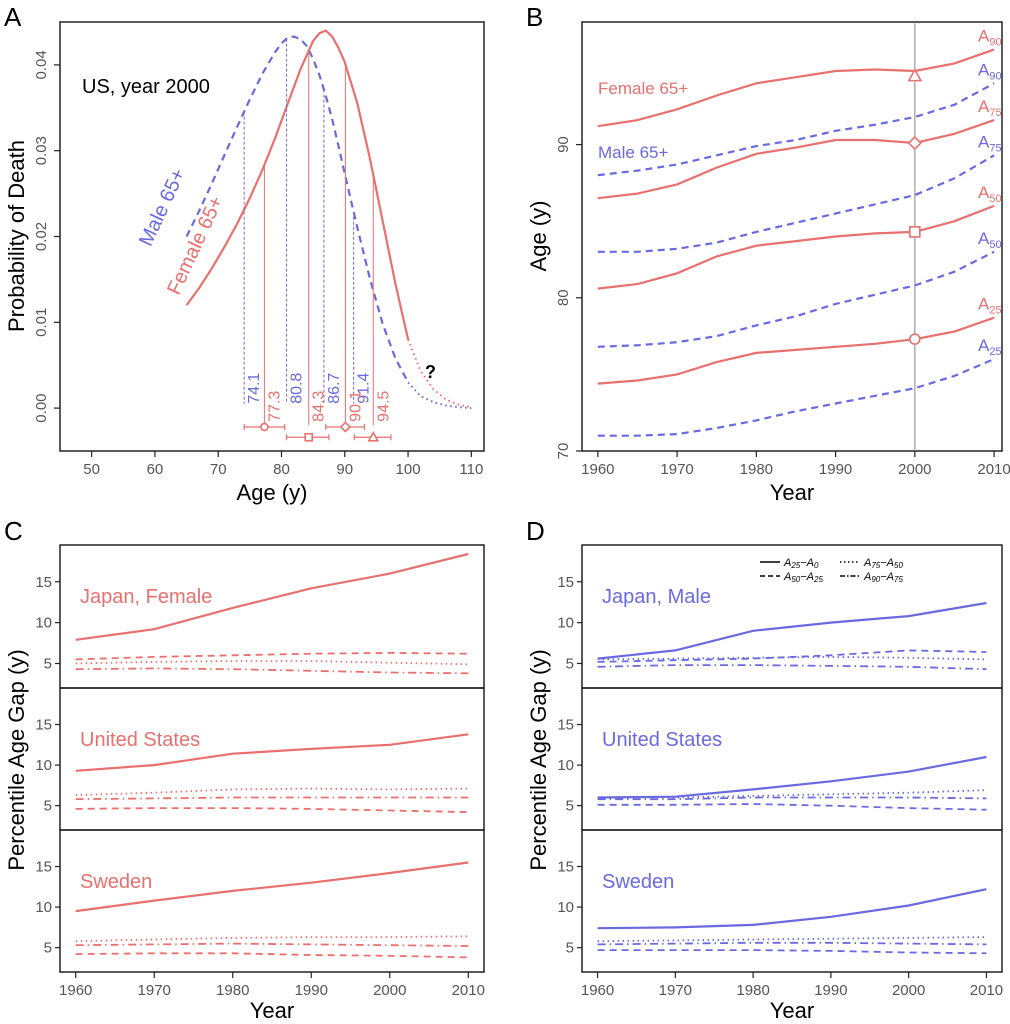 The image size is (1010, 1024). What do you see at coordinates (16, 759) in the screenshot?
I see `panel-c-ylabel: Percentile Age Gap (y)` at bounding box center [16, 759].